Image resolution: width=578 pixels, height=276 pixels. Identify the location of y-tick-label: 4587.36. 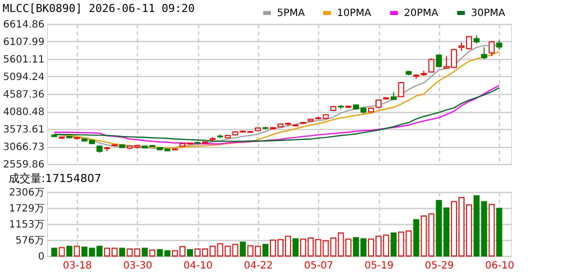
(23, 95).